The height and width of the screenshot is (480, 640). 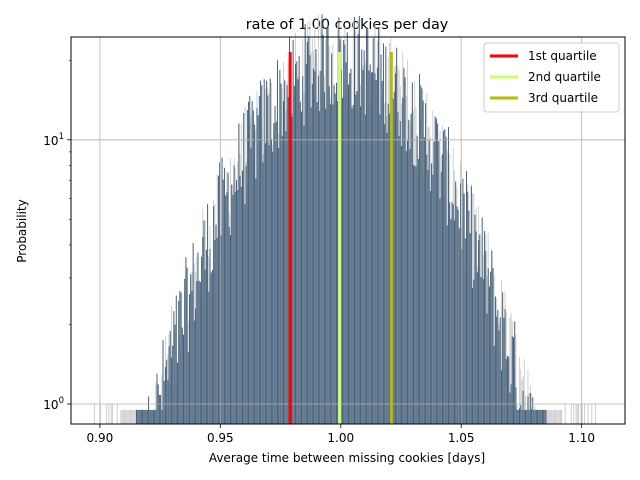 I want to click on y-tick-label: 100, so click(x=53, y=404).